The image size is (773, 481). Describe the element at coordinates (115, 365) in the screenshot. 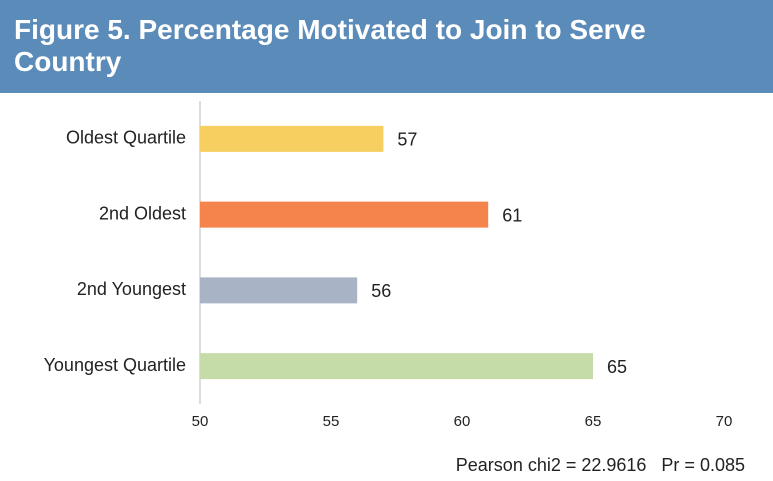

I see `y-tick-label: Youngest Quartile` at that location.